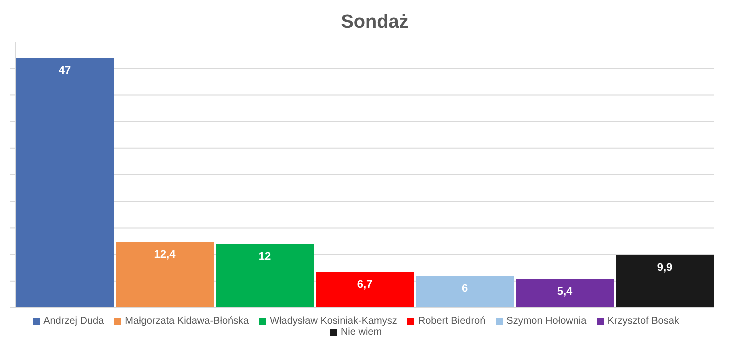 This screenshot has height=346, width=750. What do you see at coordinates (465, 288) in the screenshot?
I see `data-label: 6` at bounding box center [465, 288].